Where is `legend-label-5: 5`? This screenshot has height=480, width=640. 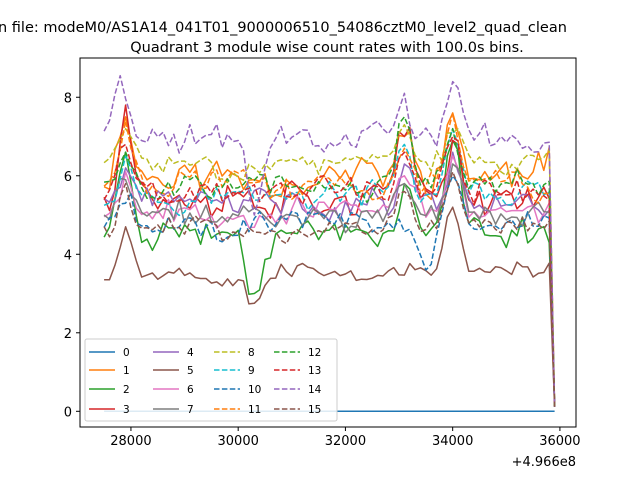
legend-label-5: 5 is located at coordinates (190, 371).